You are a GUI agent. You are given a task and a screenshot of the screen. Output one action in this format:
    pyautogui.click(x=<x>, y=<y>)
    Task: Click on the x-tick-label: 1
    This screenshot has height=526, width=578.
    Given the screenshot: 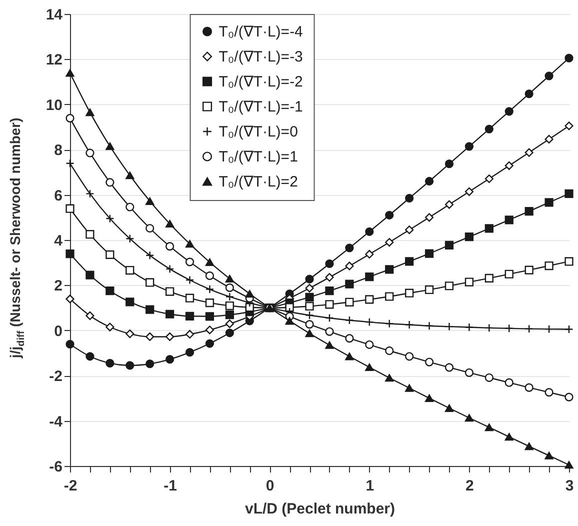 What is the action you would take?
    pyautogui.click(x=370, y=486)
    